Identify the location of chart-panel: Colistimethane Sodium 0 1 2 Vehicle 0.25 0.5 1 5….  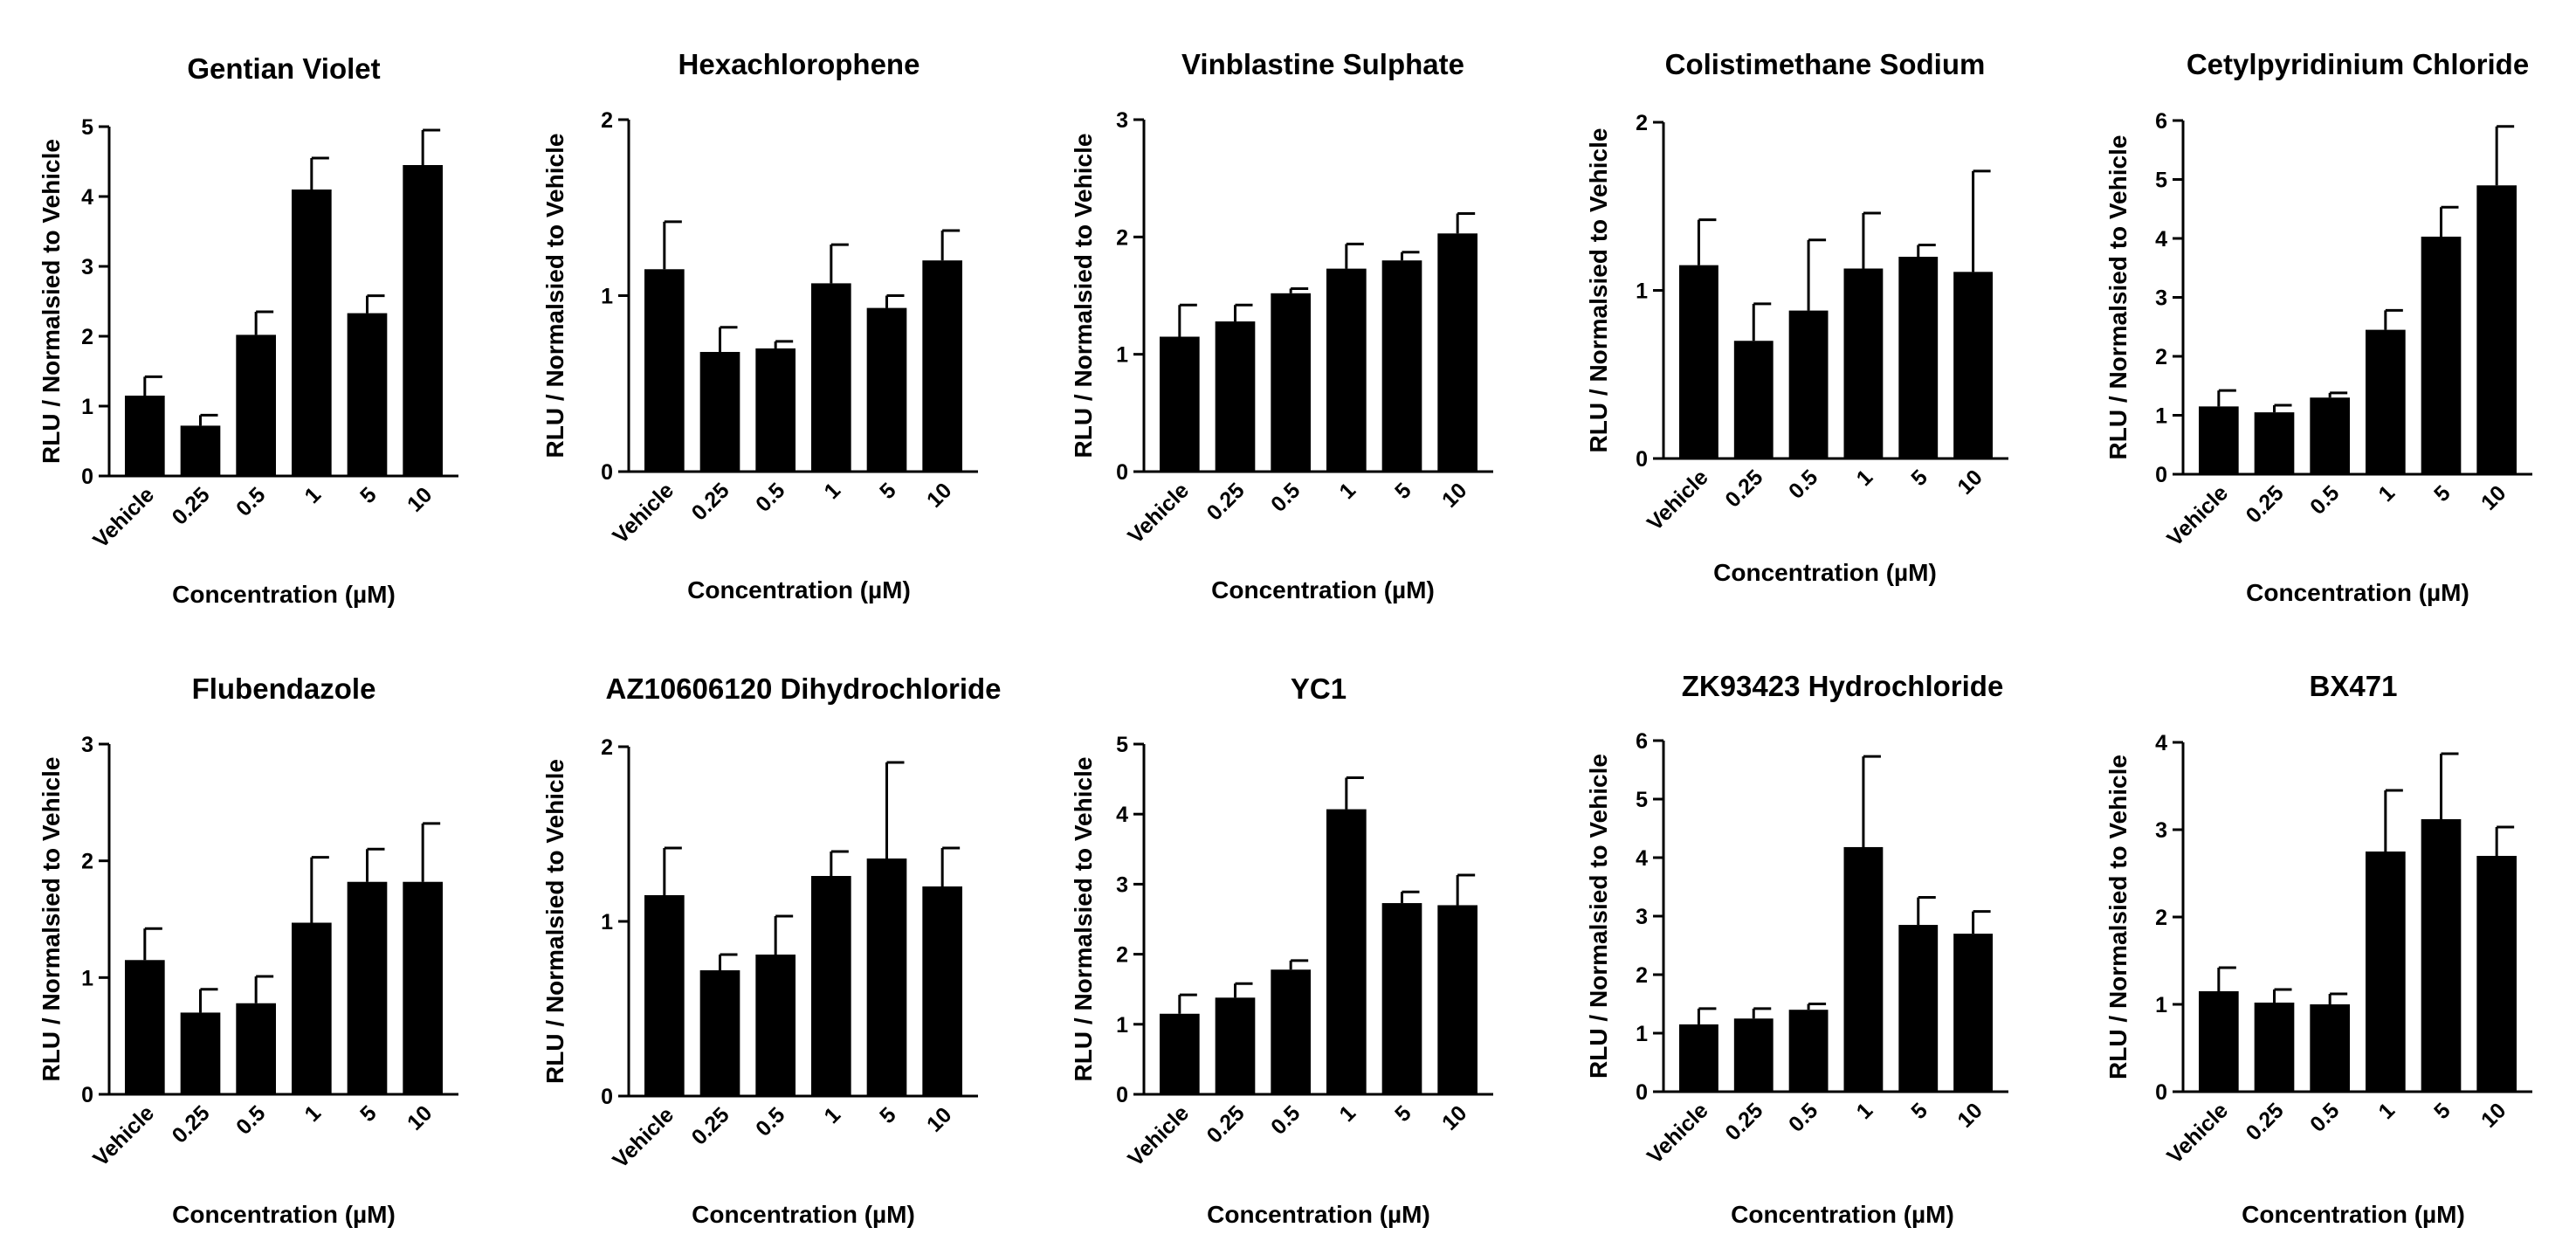
(1796, 317).